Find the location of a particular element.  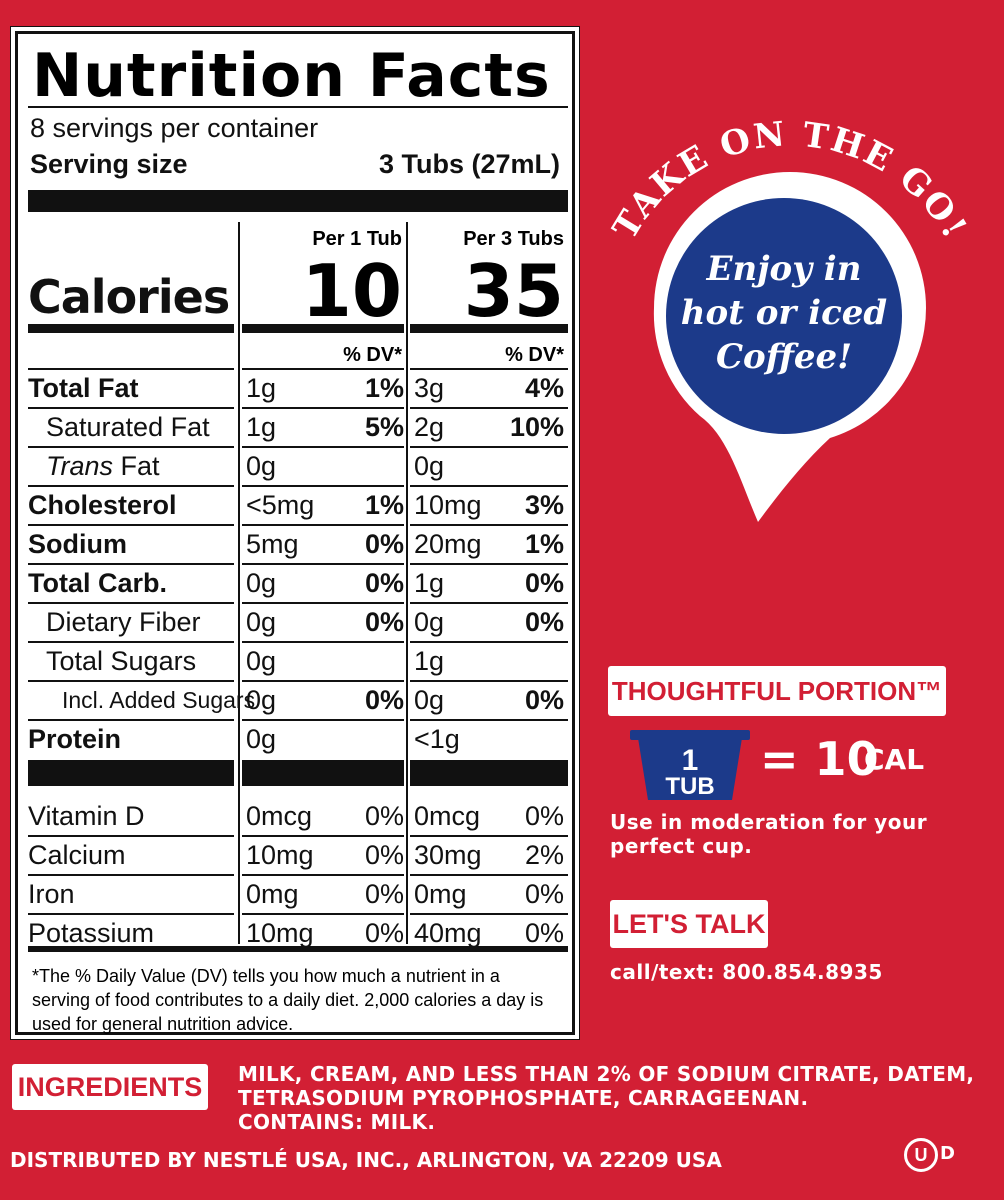

nutrient-label: Protein is located at coordinates (75, 739).